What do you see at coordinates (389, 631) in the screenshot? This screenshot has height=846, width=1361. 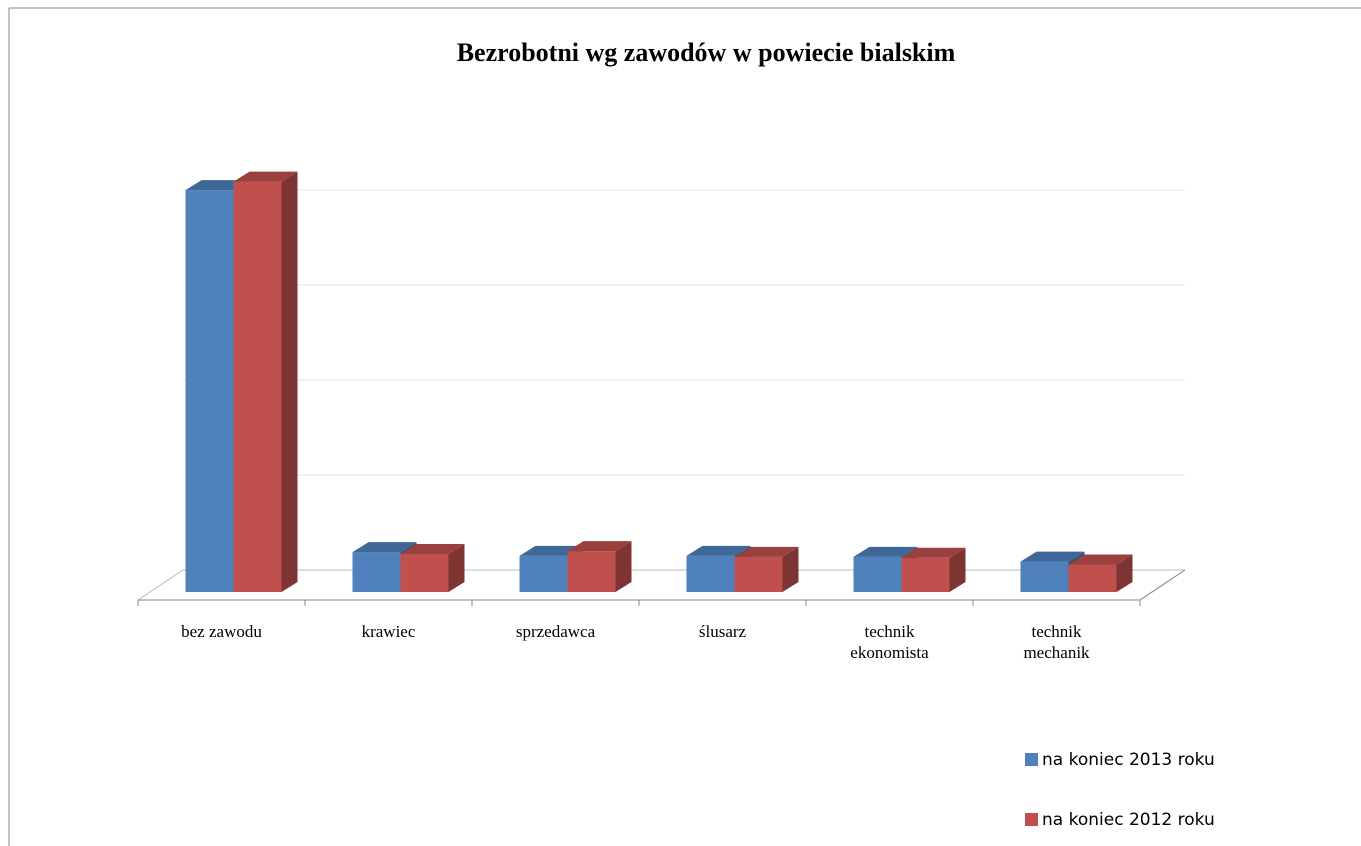 I see `x-tick-label: krawiec` at bounding box center [389, 631].